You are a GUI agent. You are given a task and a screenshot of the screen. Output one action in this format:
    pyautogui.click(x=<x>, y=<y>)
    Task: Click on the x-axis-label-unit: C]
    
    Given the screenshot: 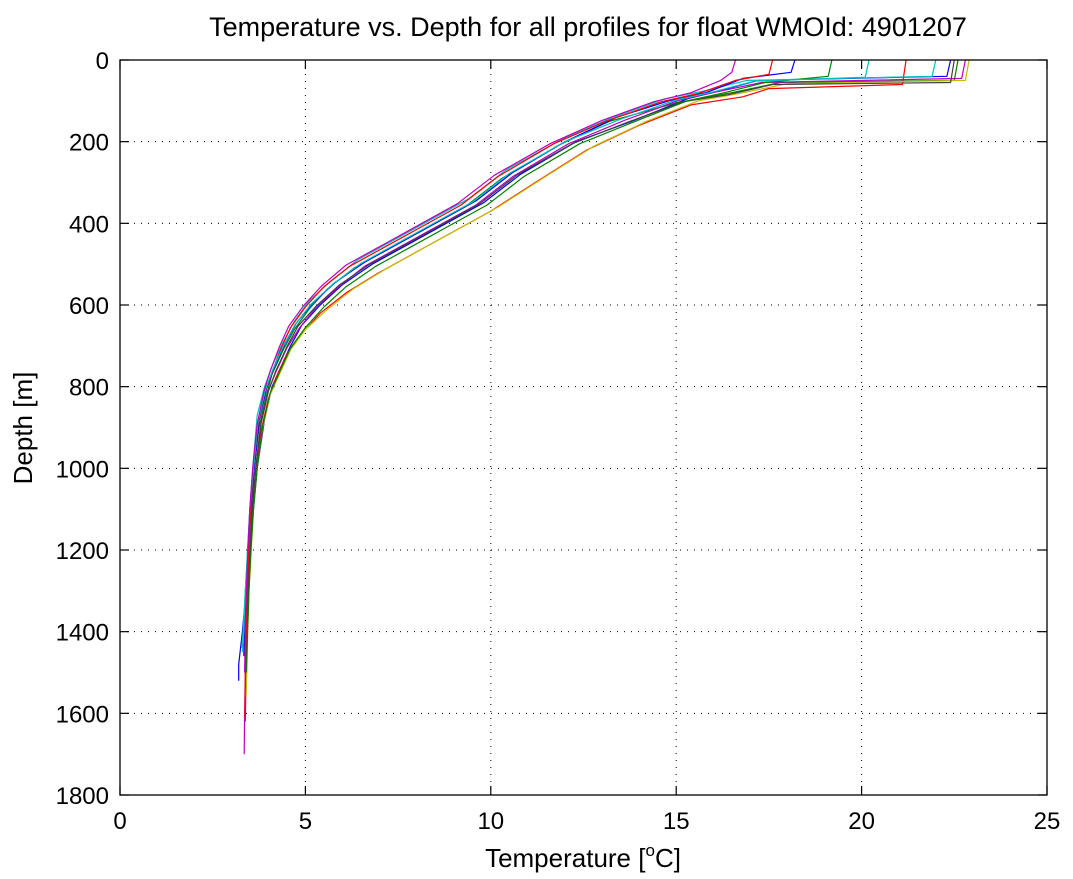 What is the action you would take?
    pyautogui.click(x=668, y=858)
    